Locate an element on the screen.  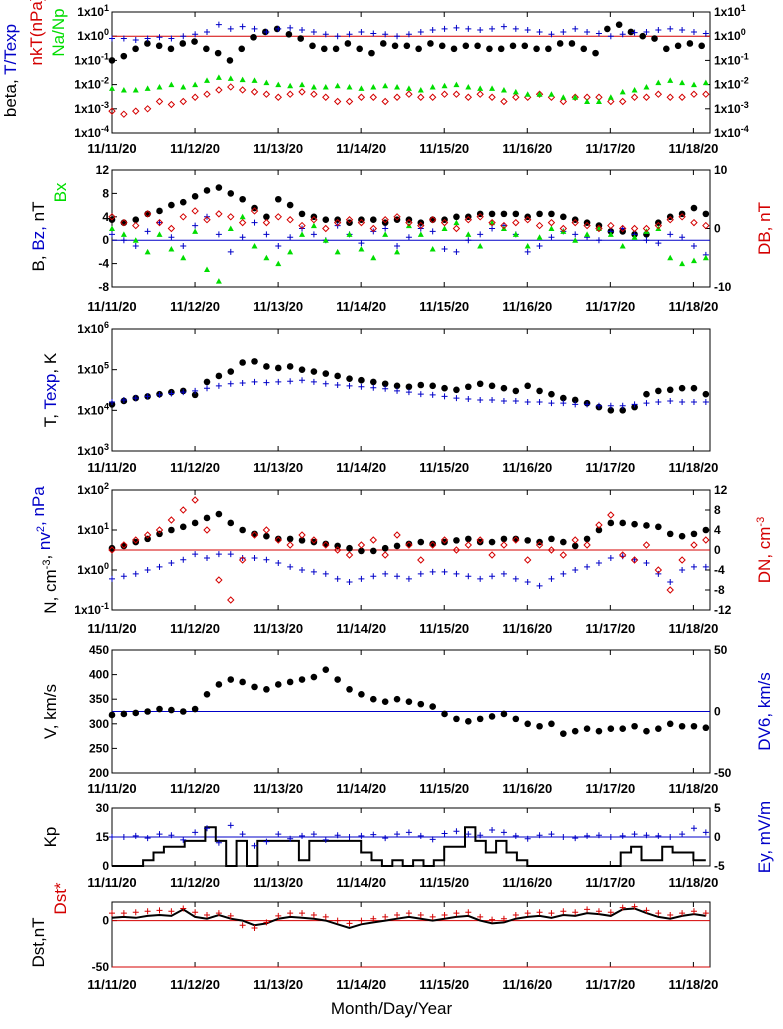
y-tick-label: 1x10¹ is located at coordinates (93, 529).